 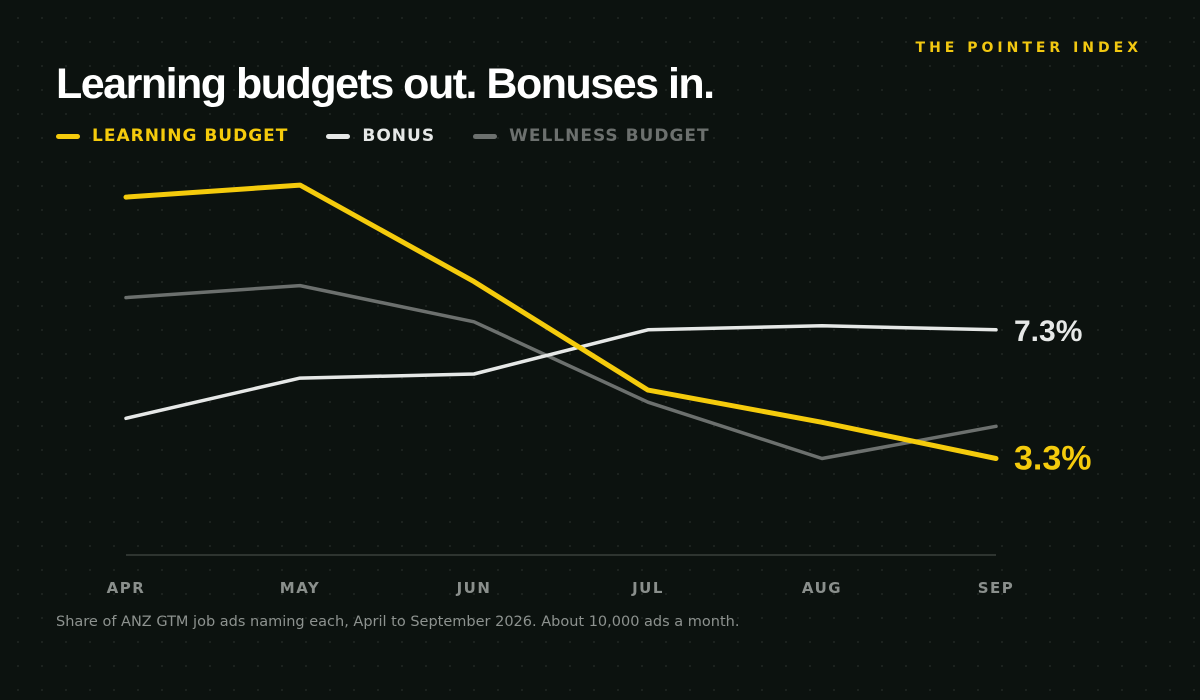 I want to click on x-tick-label: AUG, so click(x=822, y=588).